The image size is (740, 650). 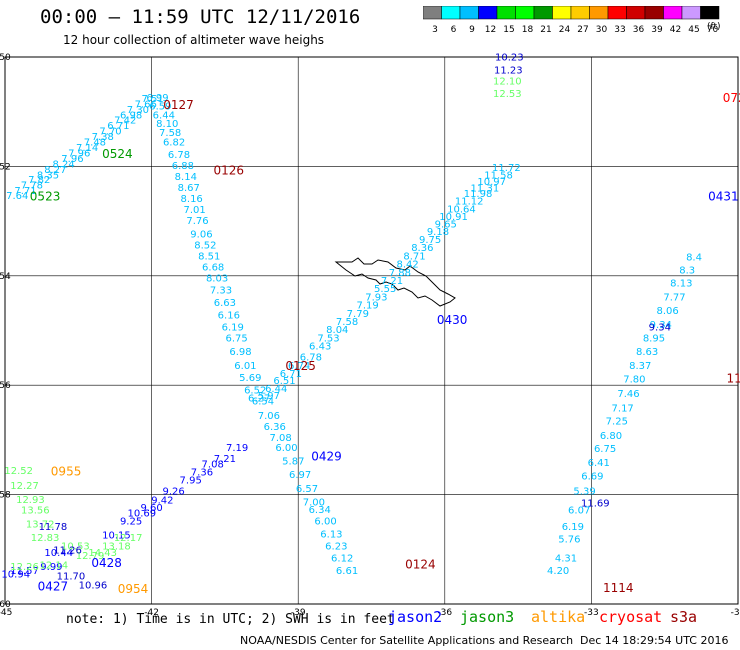 I want to click on wave-height-value: 12.79, so click(x=90, y=556).